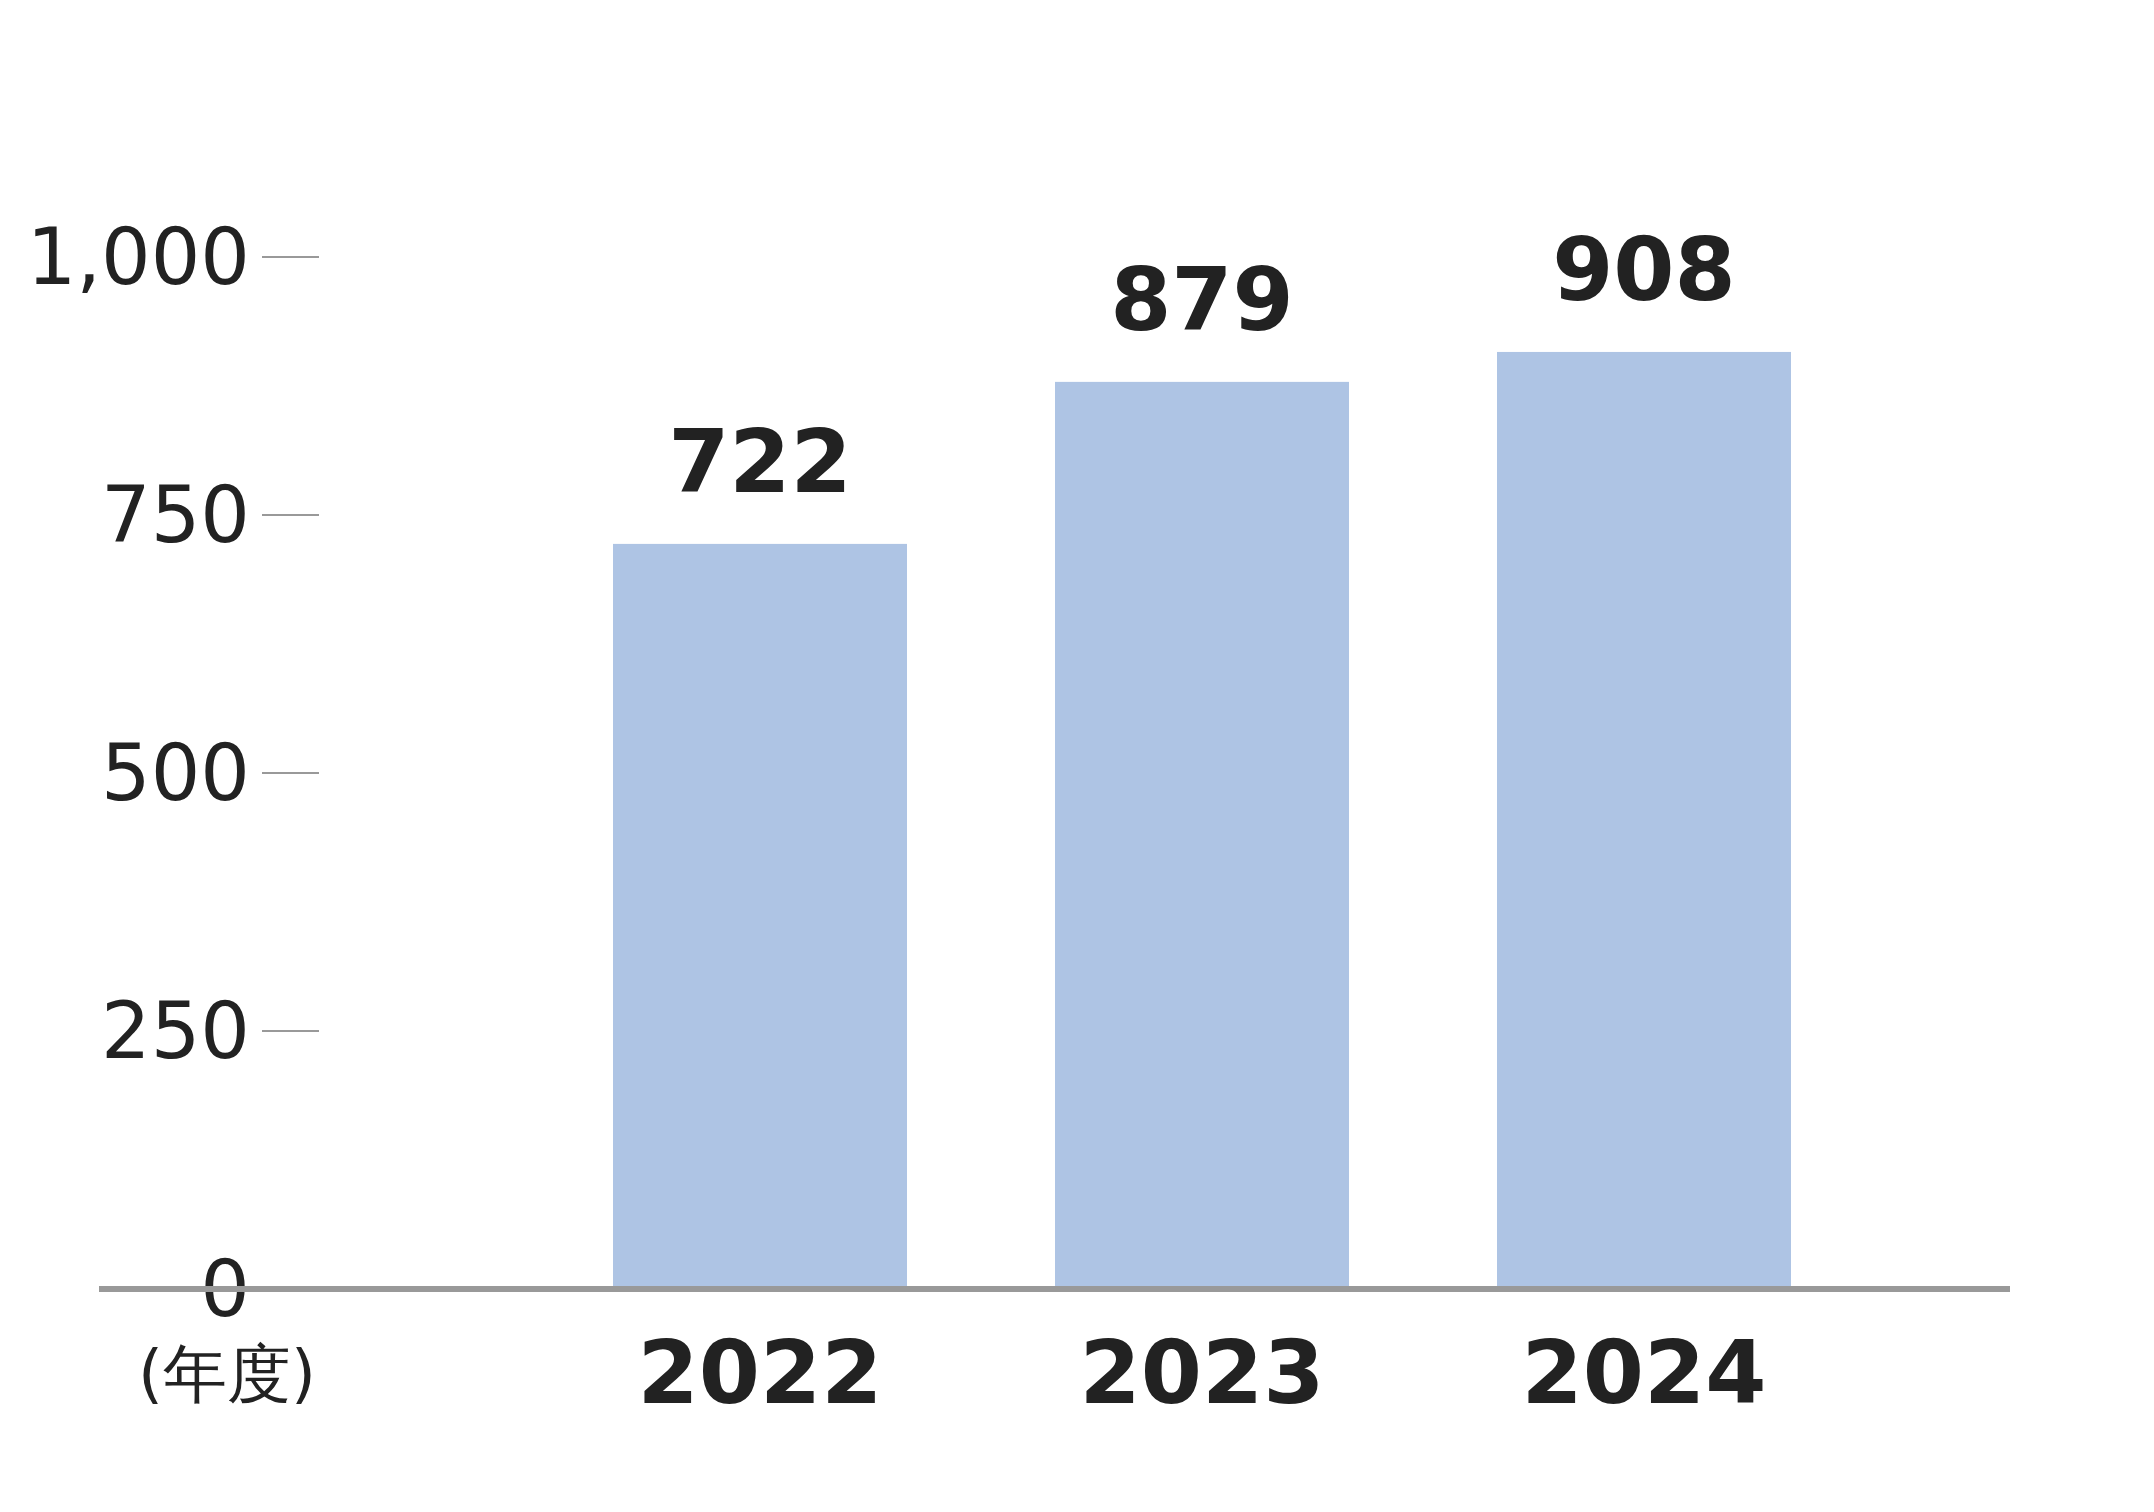  Describe the element at coordinates (227, 1374) in the screenshot. I see `x-axis-title: (年度)` at that location.